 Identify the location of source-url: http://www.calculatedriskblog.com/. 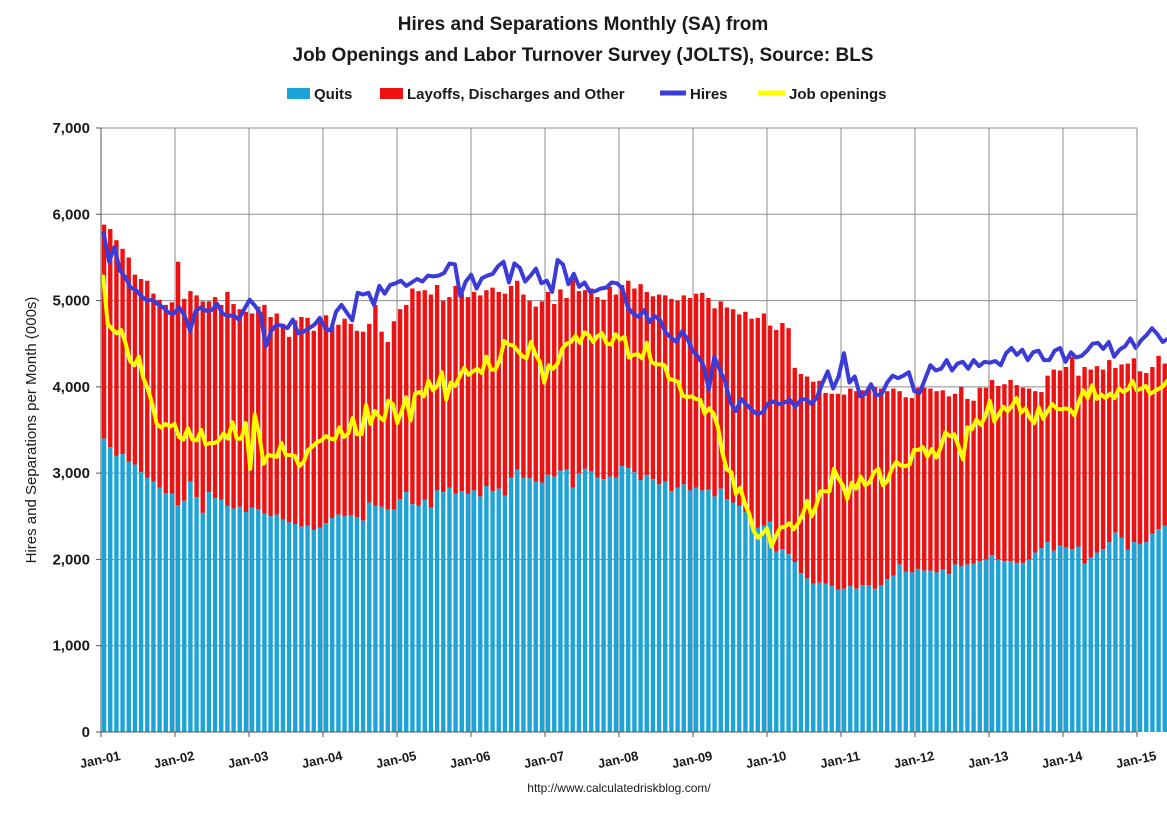
(619, 788).